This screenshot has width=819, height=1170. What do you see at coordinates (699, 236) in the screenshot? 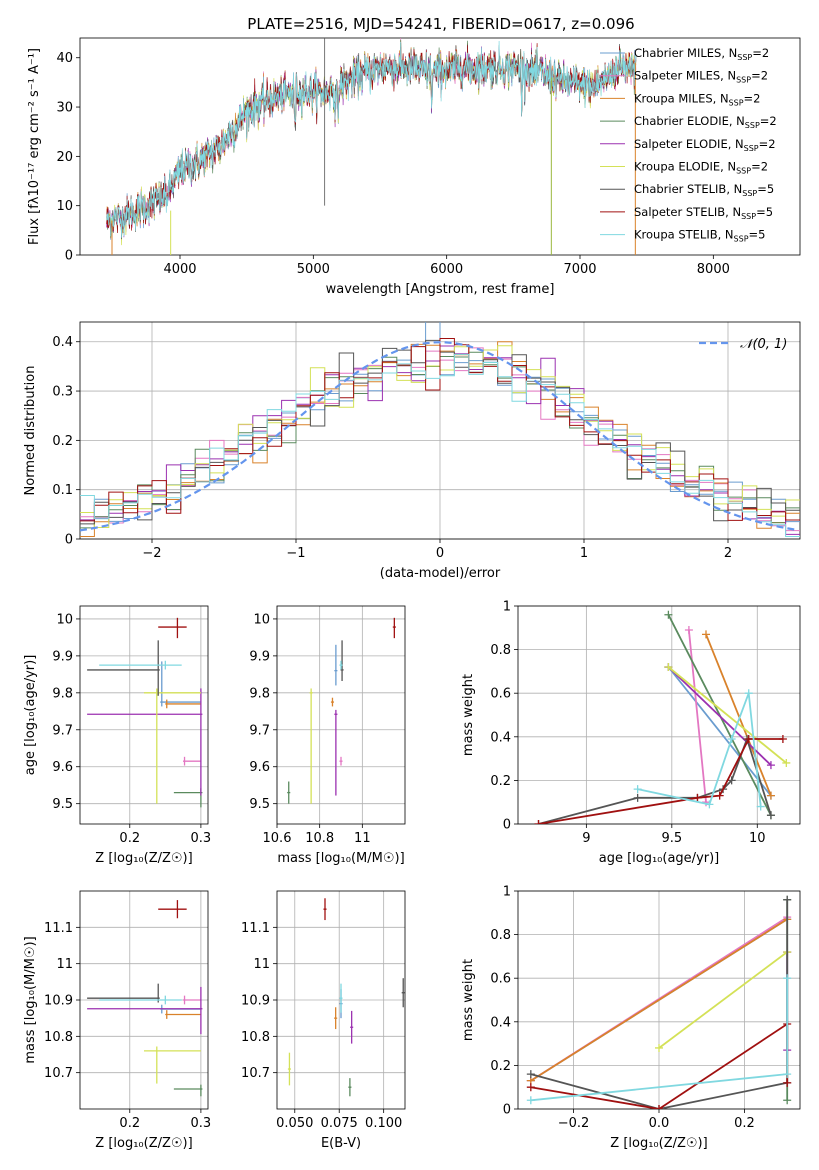
I see `legend-entry: Kroupa STELIB, NSSP=5` at bounding box center [699, 236].